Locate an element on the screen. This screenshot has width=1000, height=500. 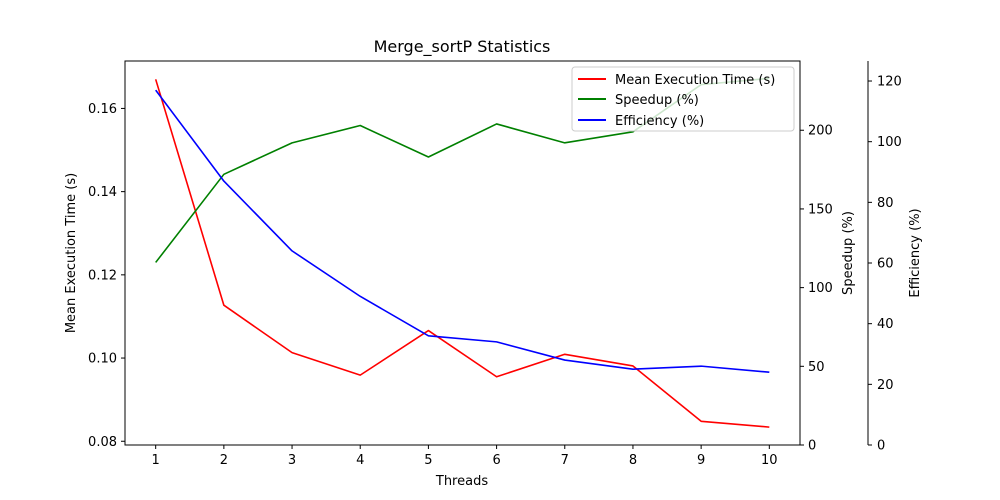
left-tick-label: 0.08 is located at coordinates (102, 442).